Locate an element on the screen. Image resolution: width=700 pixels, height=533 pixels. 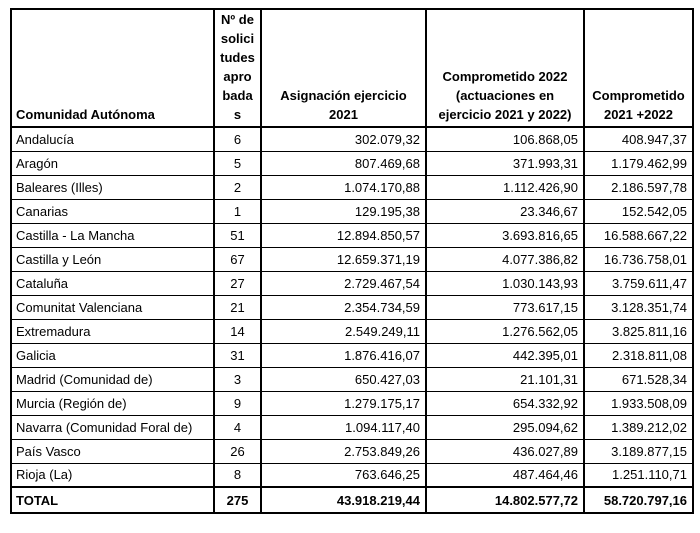
cell: 1.876.416,07 is located at coordinates (343, 355).